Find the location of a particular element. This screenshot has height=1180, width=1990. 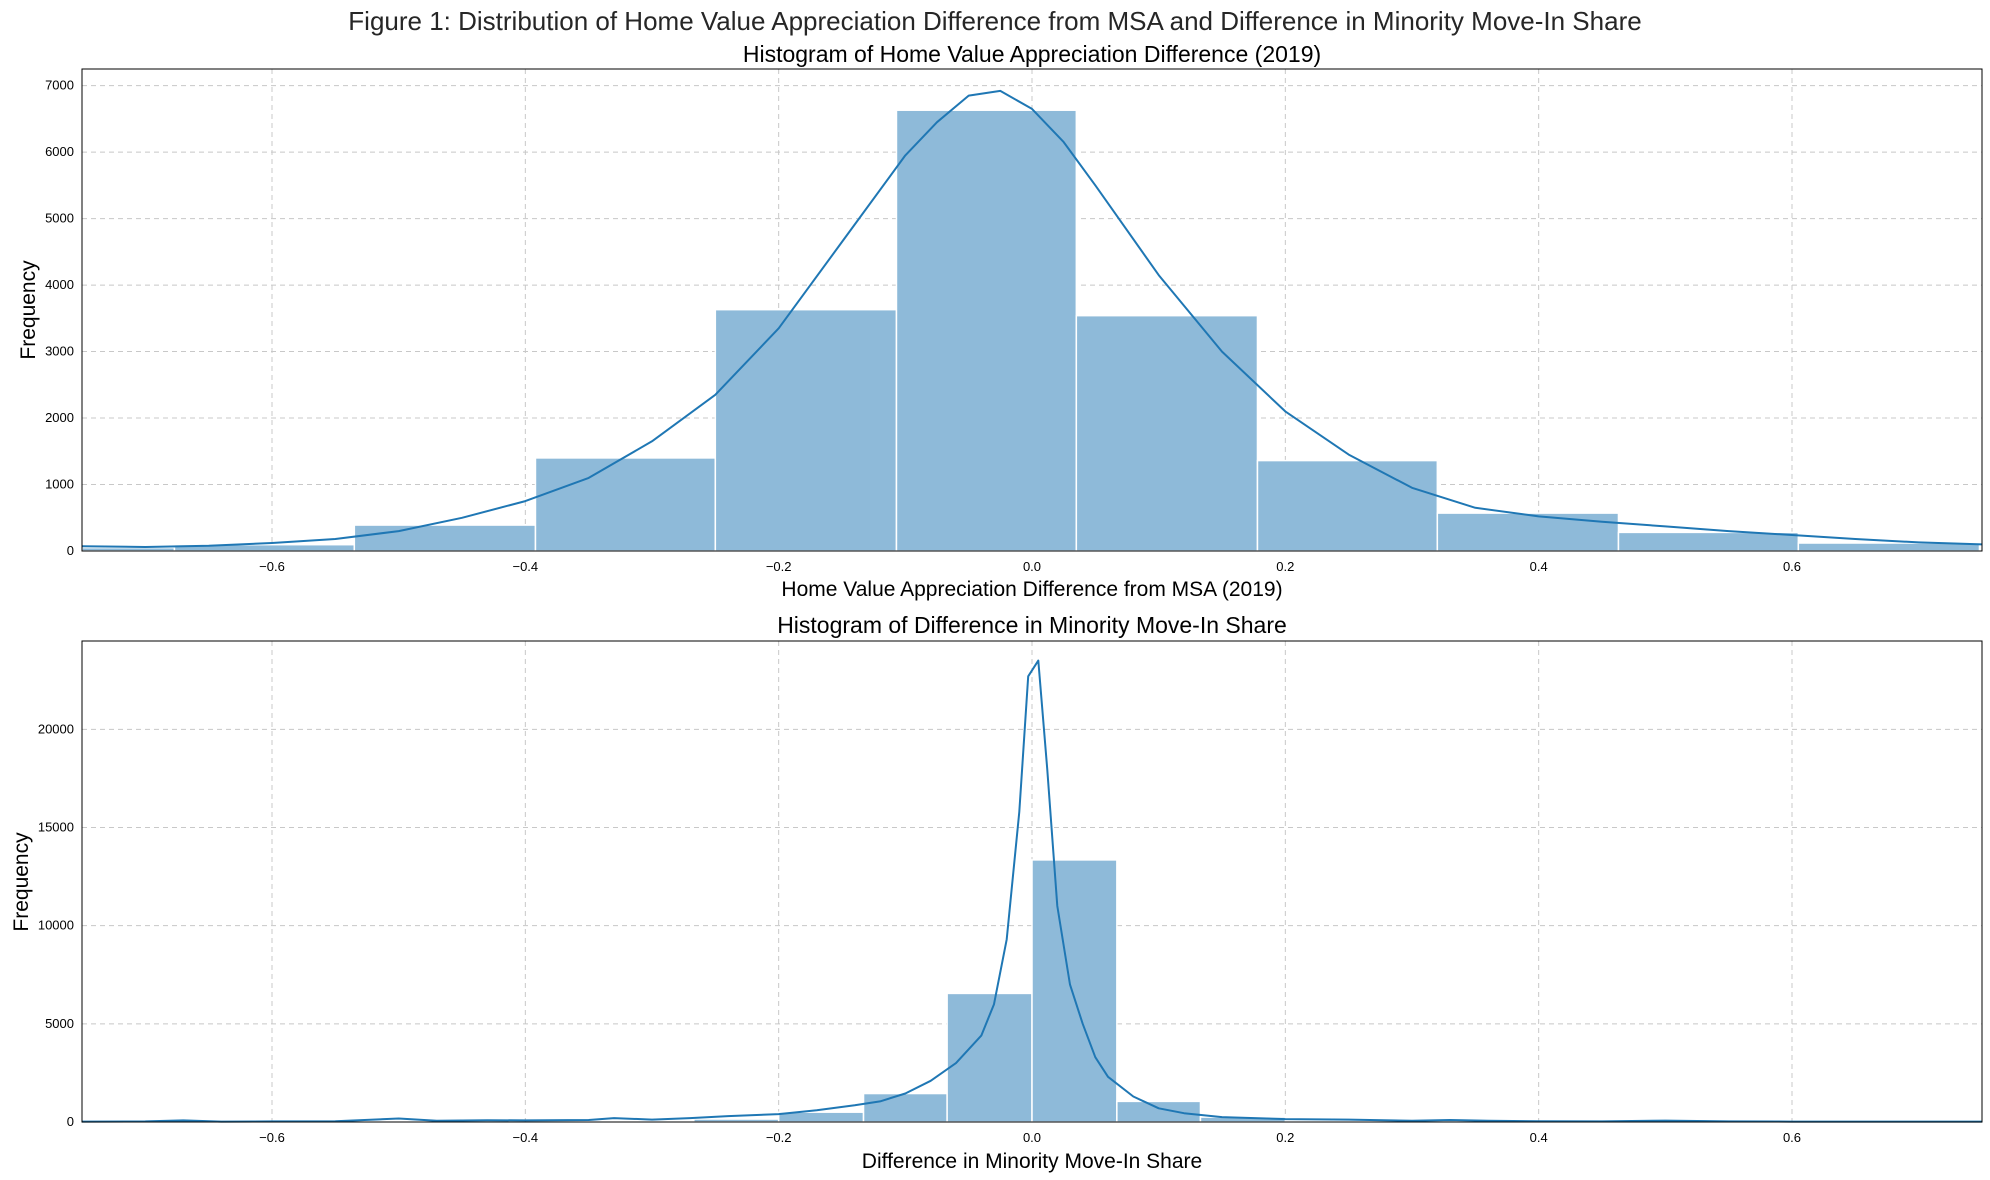

top-y-tick-label: 6000 is located at coordinates (59, 151).